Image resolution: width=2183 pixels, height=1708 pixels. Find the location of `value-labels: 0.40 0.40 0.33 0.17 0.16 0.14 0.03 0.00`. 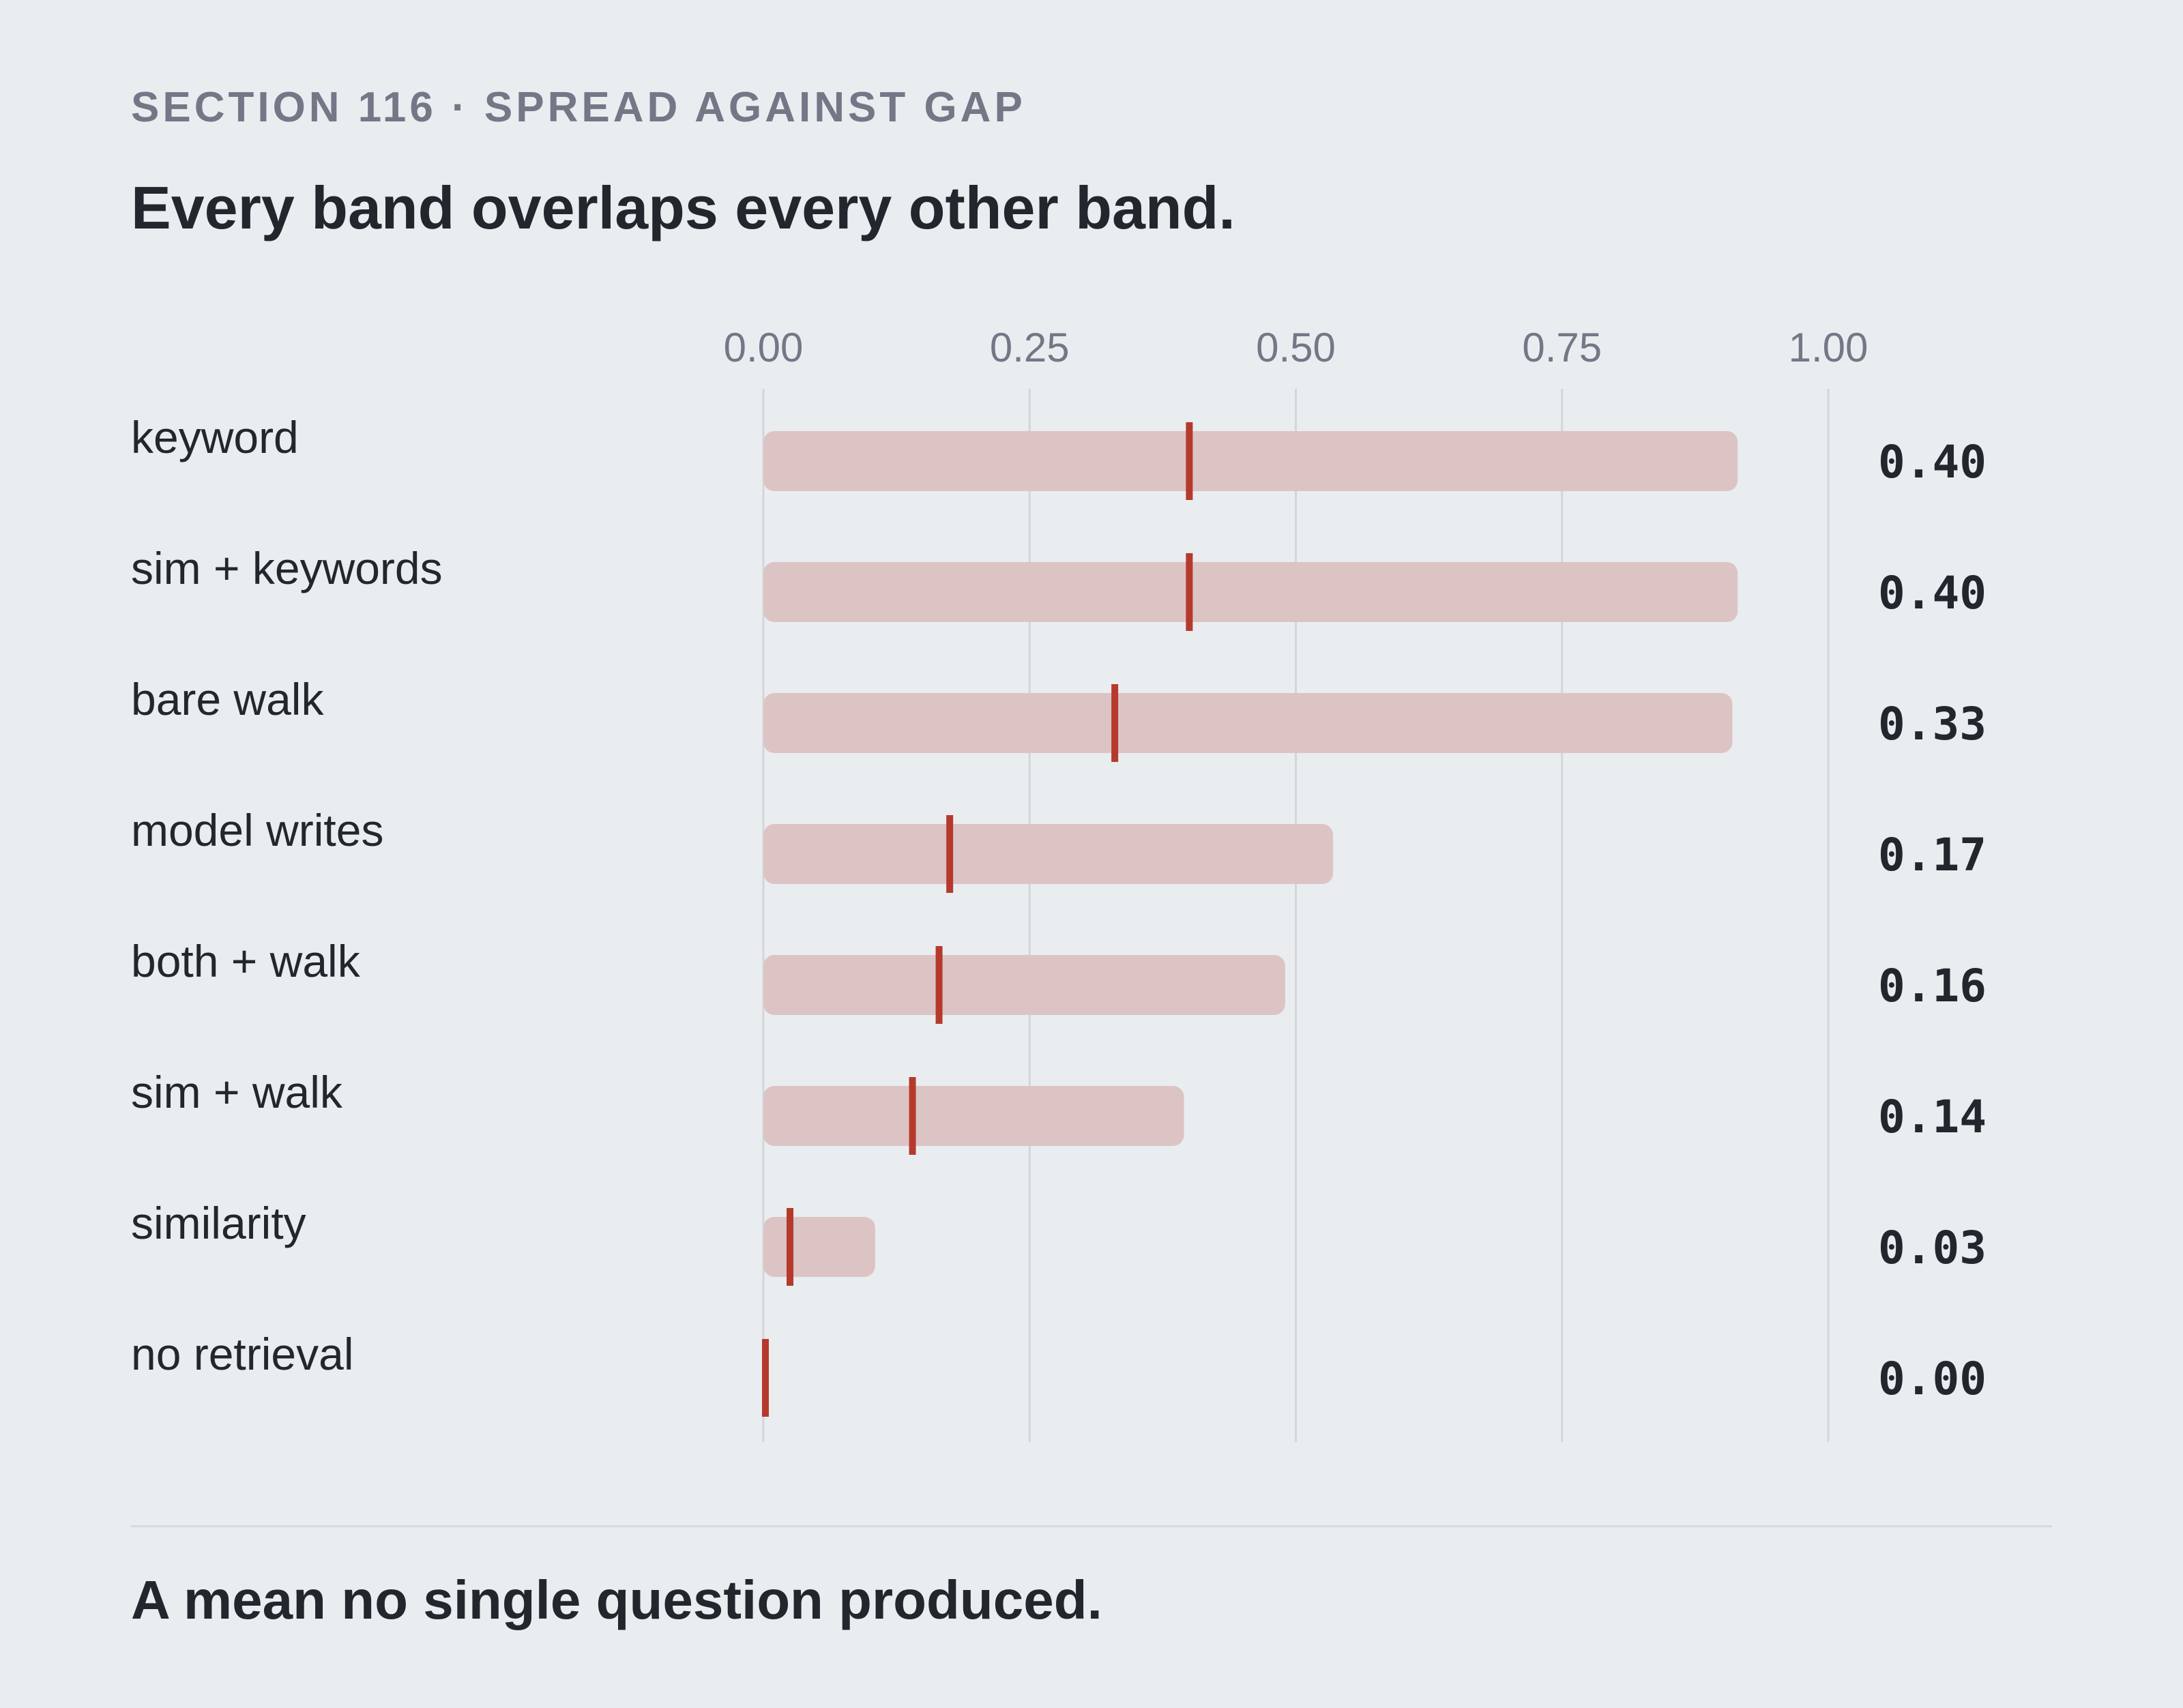

value-labels: 0.40 0.40 0.33 0.17 0.16 0.14 0.03 0.00 is located at coordinates (1932, 921).